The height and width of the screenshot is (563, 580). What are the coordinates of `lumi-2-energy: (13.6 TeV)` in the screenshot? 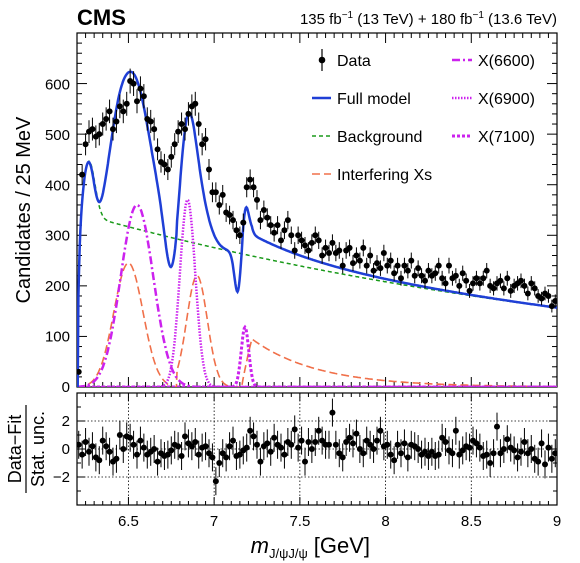 It's located at (520, 19).